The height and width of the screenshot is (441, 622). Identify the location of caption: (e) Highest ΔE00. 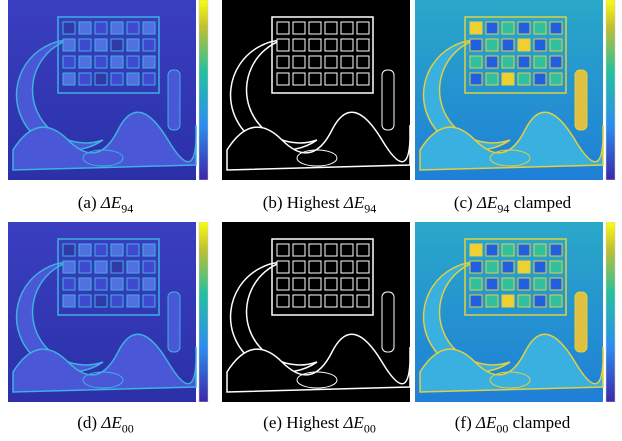
(319, 424).